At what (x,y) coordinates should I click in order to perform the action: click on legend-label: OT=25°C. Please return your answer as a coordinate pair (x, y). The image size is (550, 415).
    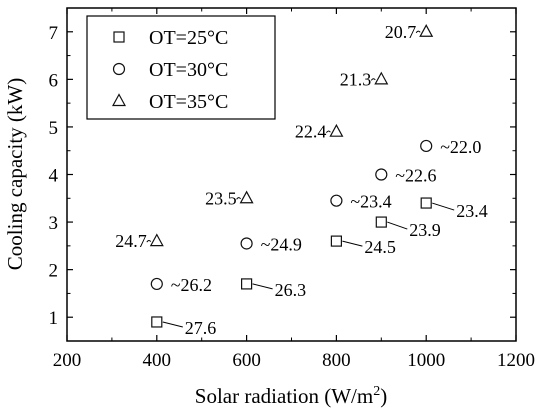
    Looking at the image, I should click on (188, 38).